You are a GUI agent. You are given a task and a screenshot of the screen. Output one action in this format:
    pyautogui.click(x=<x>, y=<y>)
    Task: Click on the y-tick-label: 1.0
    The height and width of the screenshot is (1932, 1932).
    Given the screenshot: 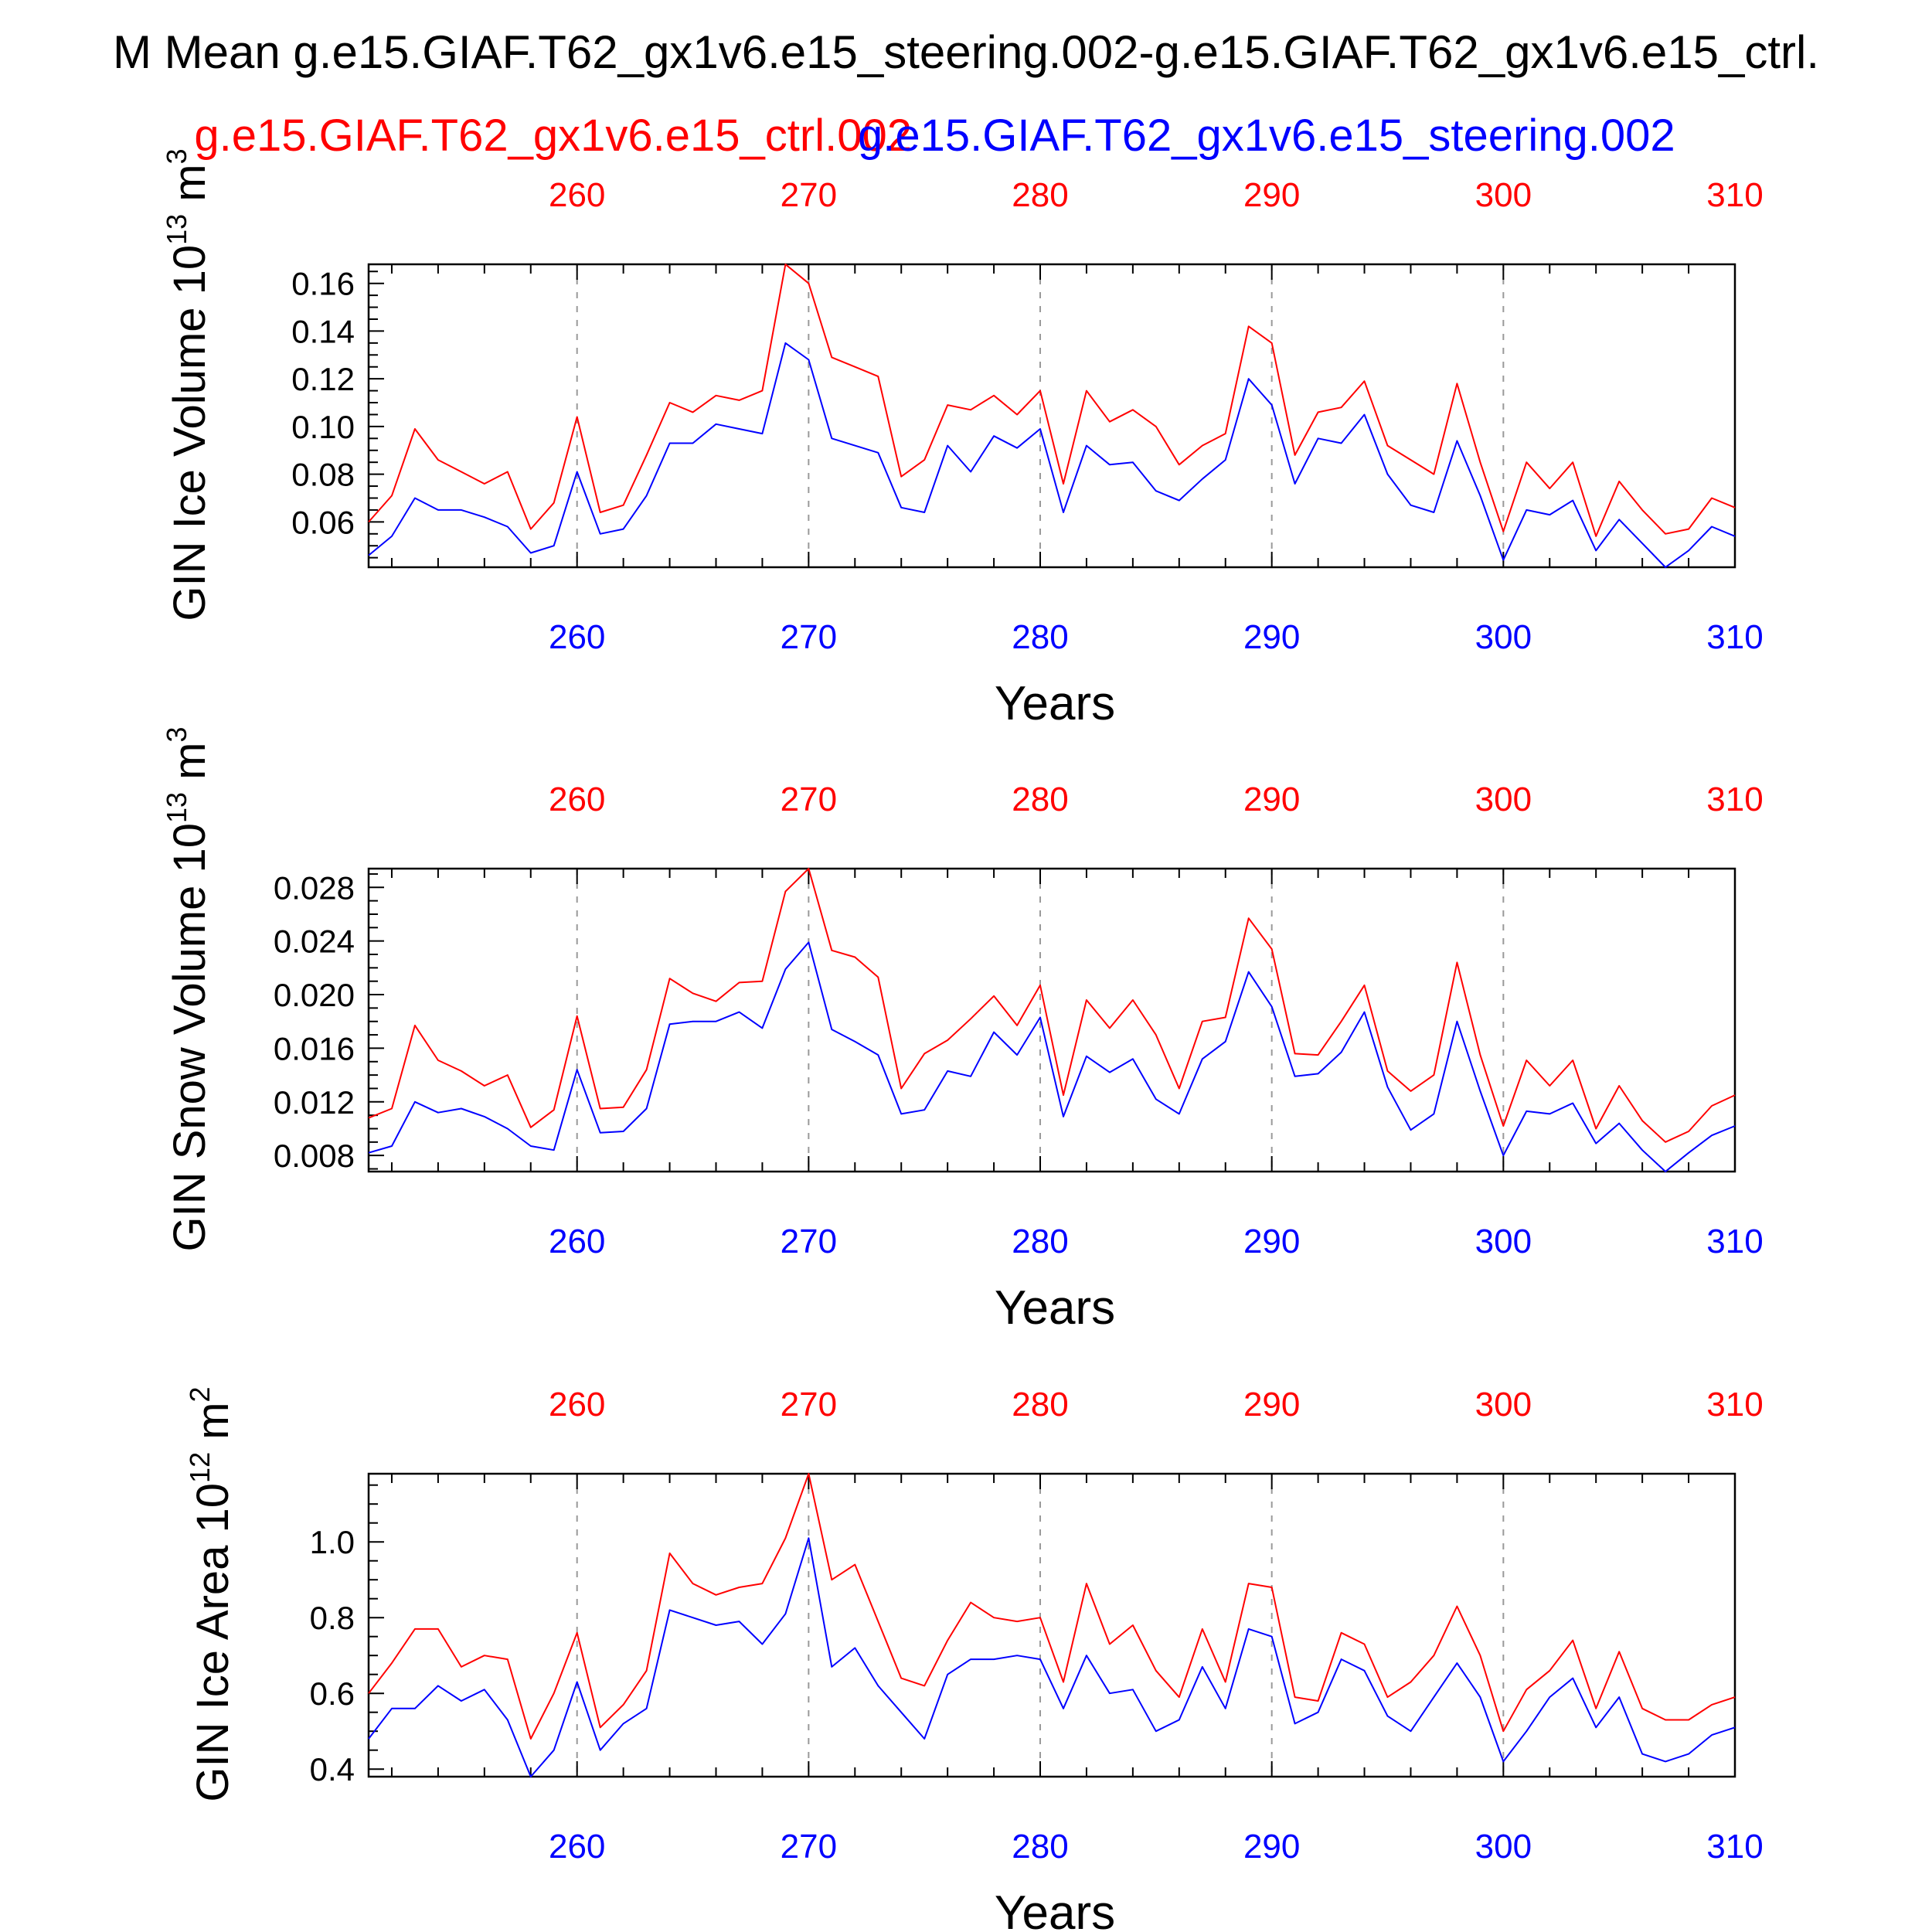 What is the action you would take?
    pyautogui.click(x=333, y=1542)
    